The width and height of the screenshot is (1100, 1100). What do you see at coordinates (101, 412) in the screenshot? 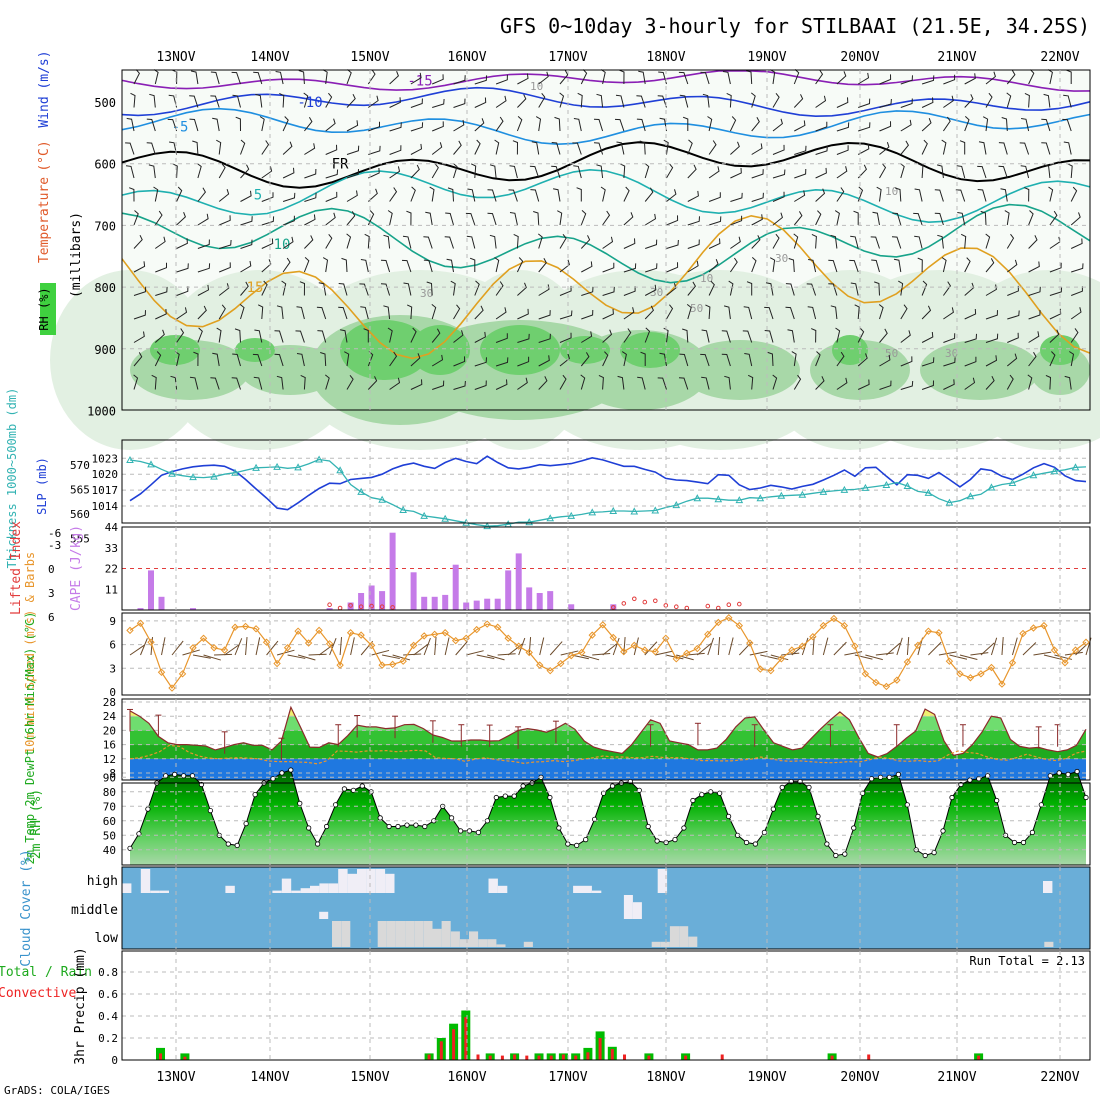
I see `pressure-tick-1000: 1000` at bounding box center [101, 412].